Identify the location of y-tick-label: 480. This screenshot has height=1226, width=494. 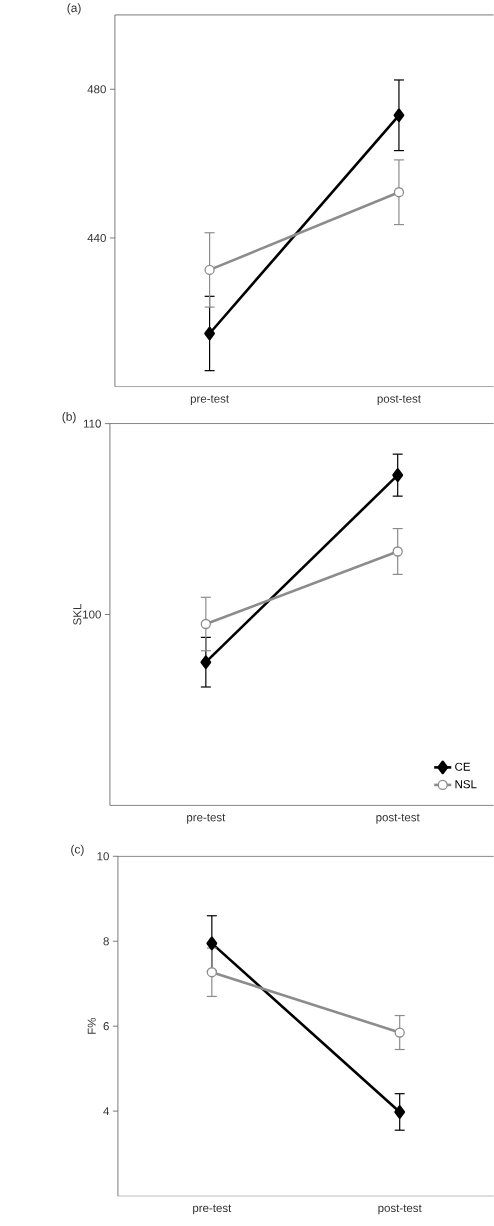
(96, 89).